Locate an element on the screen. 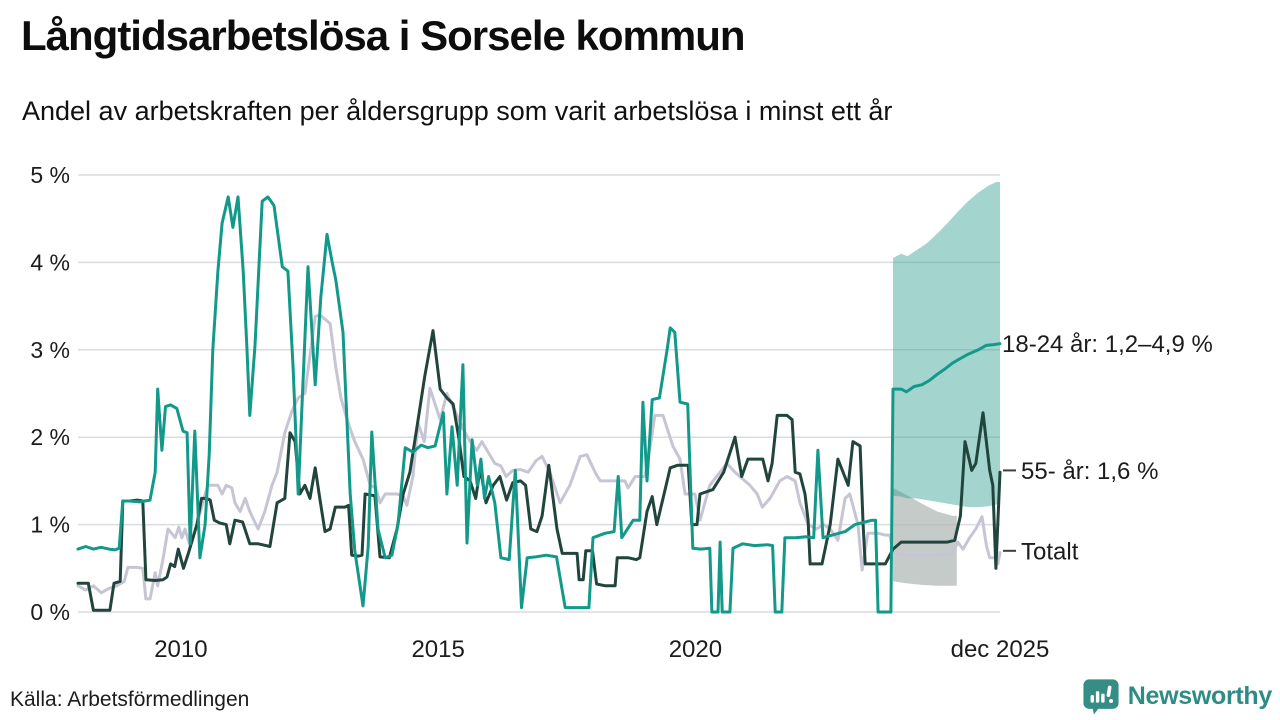 The image size is (1280, 720). y-axis-tick-label: 5 % is located at coordinates (50, 175).